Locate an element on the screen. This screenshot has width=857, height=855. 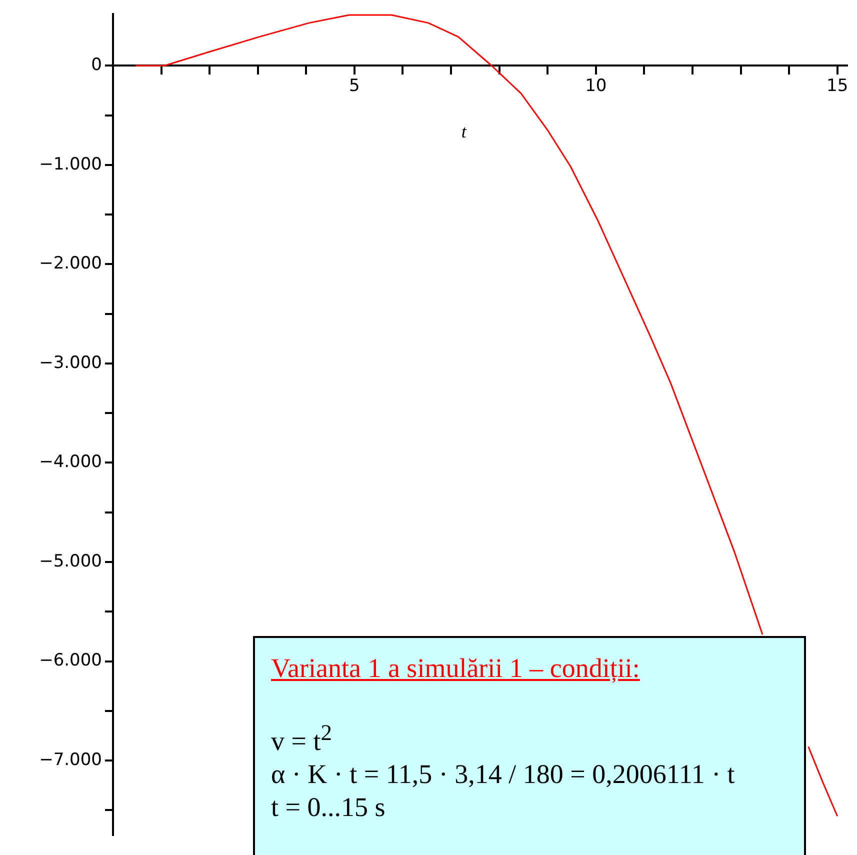
annotation: α · K · t = 11,5 · 3,14 / 180 = 0,2006111 · t is located at coordinates (503, 774).